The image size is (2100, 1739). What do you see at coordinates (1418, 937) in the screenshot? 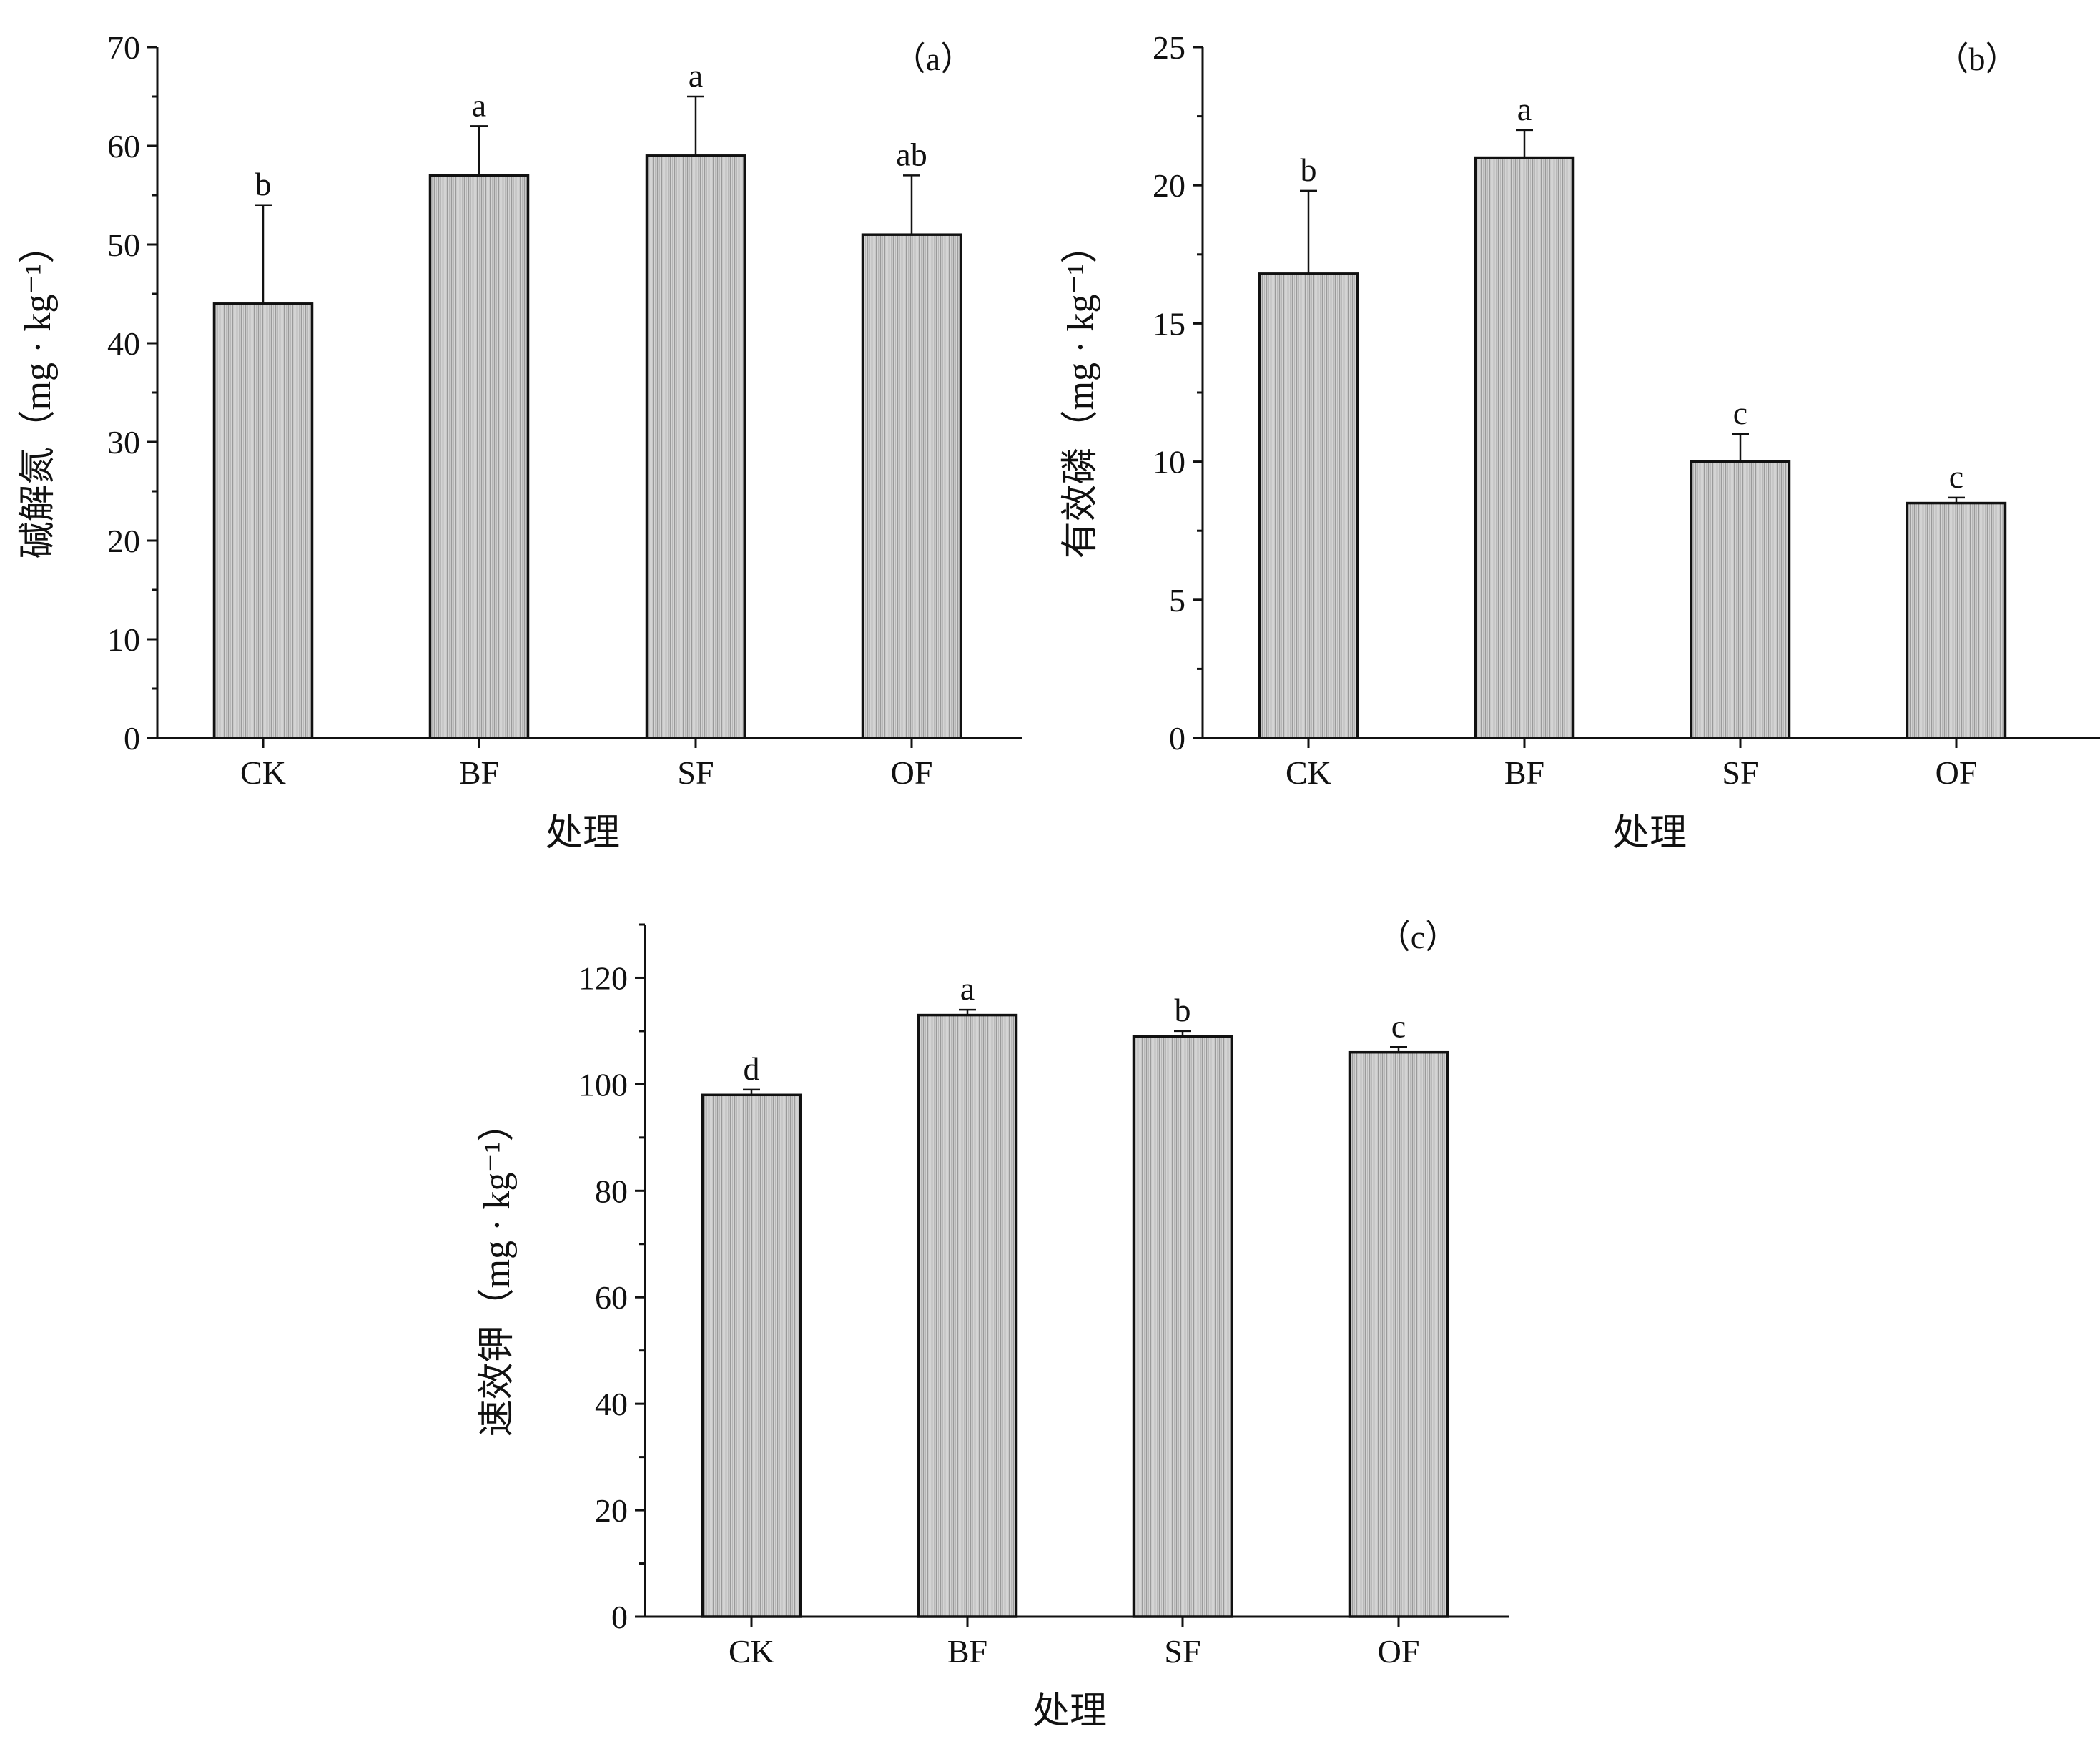
I see `panel-label: （c）` at bounding box center [1418, 937].